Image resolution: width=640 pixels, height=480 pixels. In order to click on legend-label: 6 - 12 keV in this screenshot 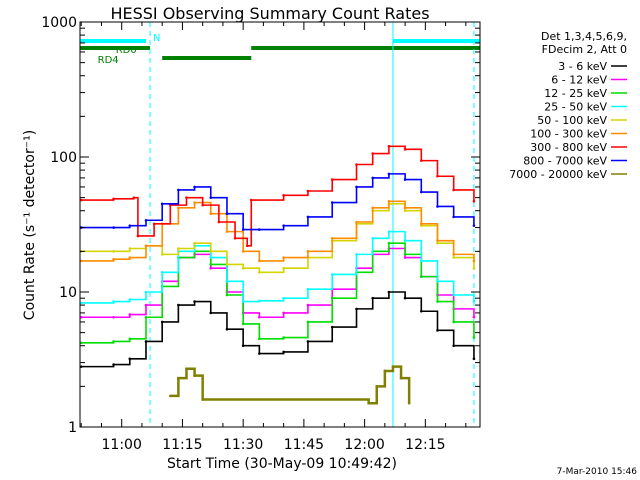, I will do `click(579, 80)`.